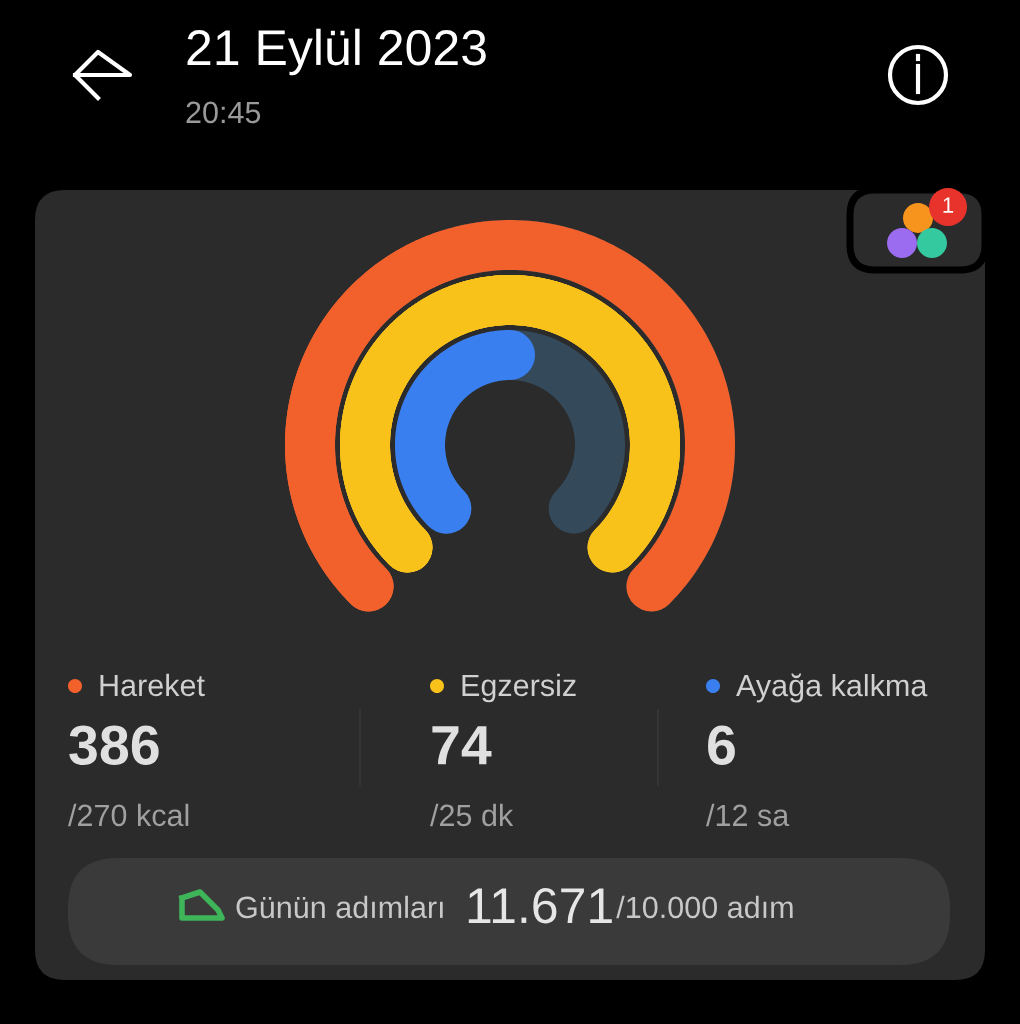 Image resolution: width=1020 pixels, height=1024 pixels. I want to click on data-label: 386, so click(114, 745).